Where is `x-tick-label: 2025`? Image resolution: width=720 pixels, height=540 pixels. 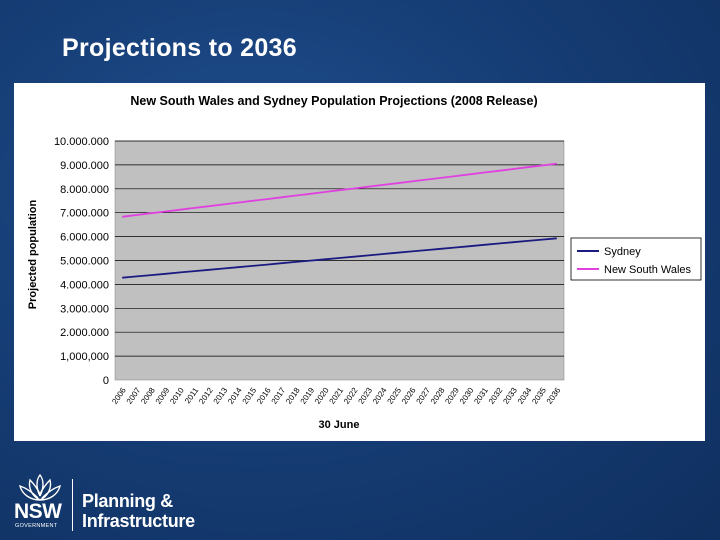
x-tick-label: 2025 is located at coordinates (394, 396).